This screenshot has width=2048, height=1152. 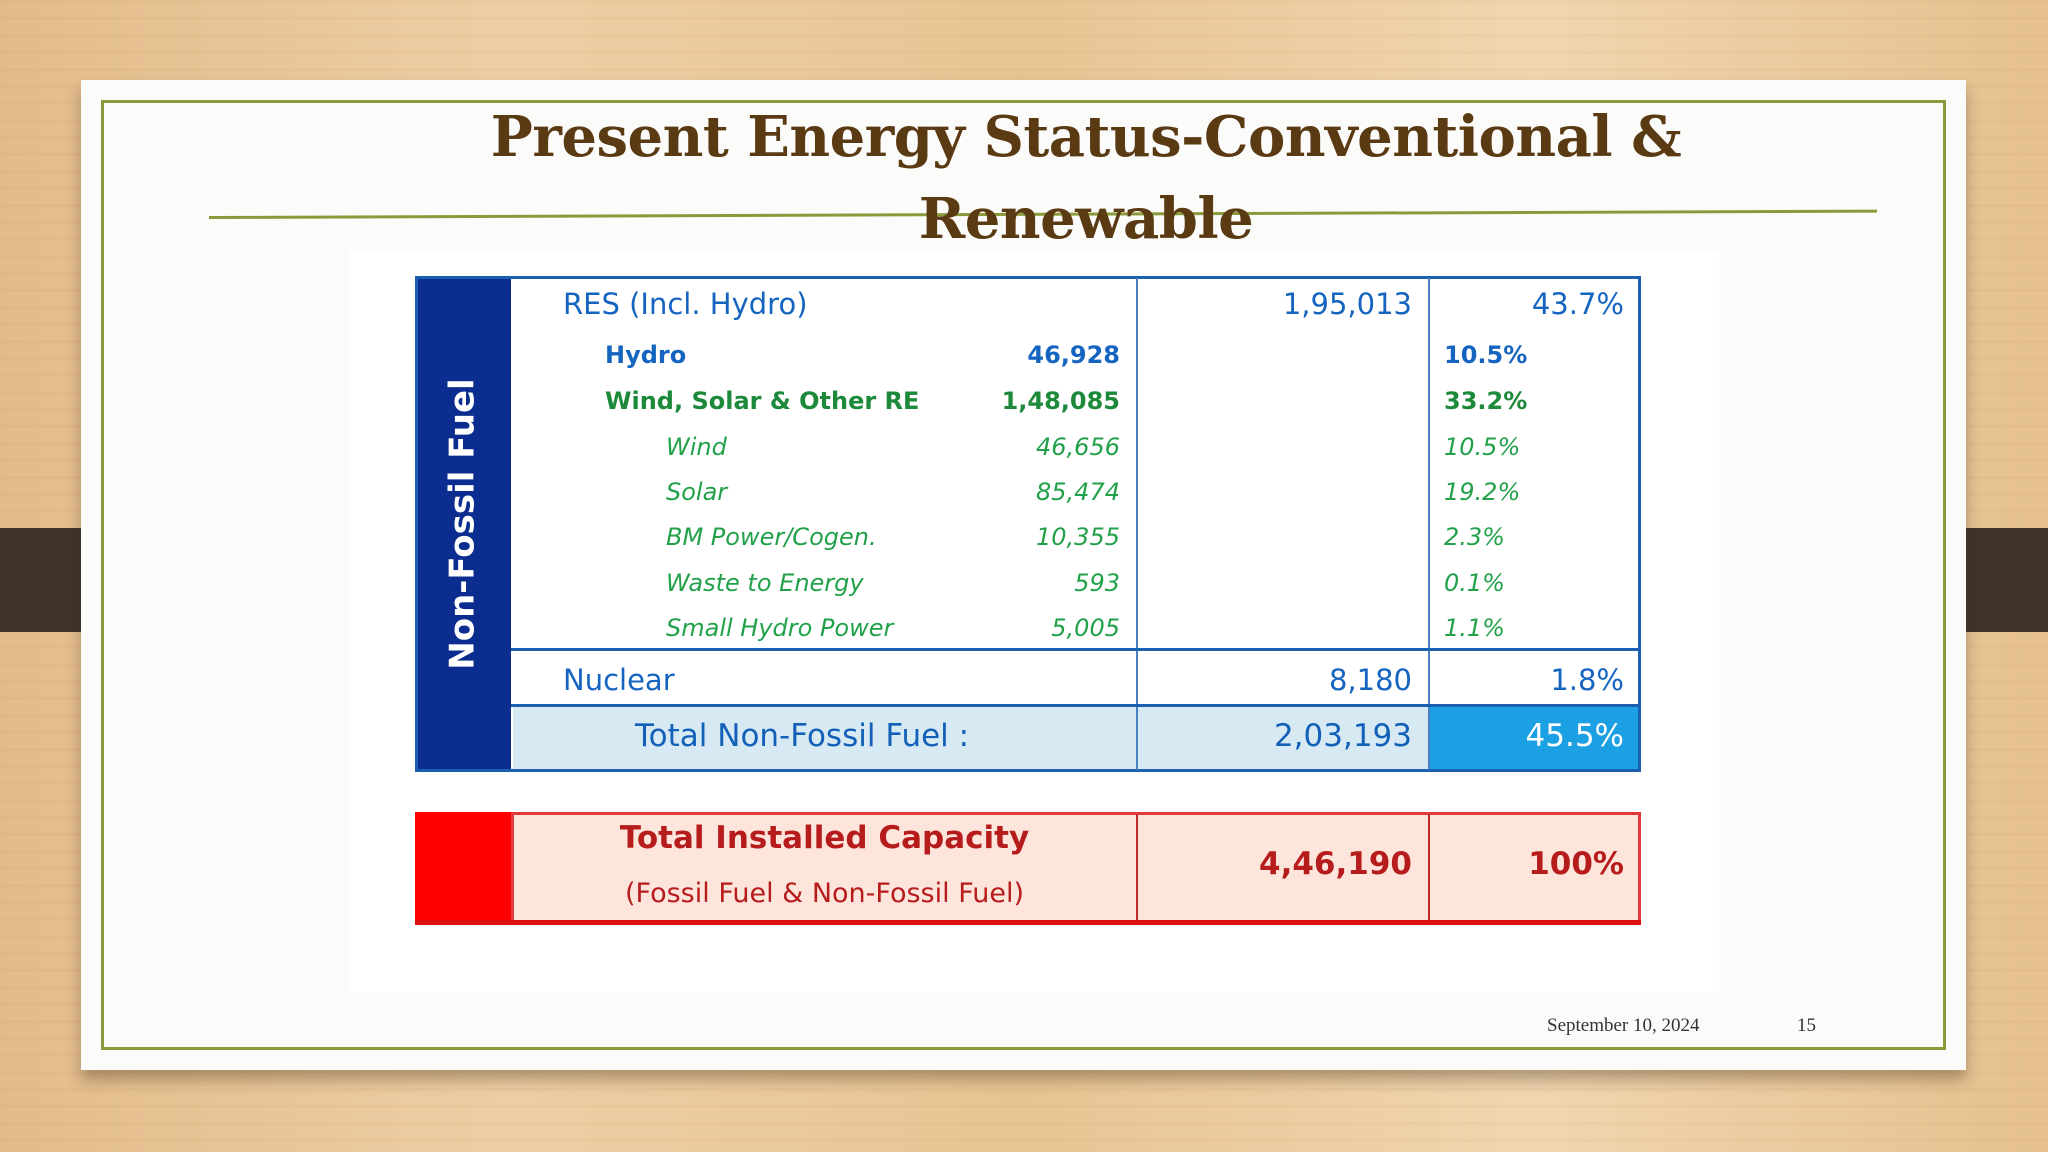 What do you see at coordinates (1028, 922) in the screenshot?
I see `red-bottom-rule` at bounding box center [1028, 922].